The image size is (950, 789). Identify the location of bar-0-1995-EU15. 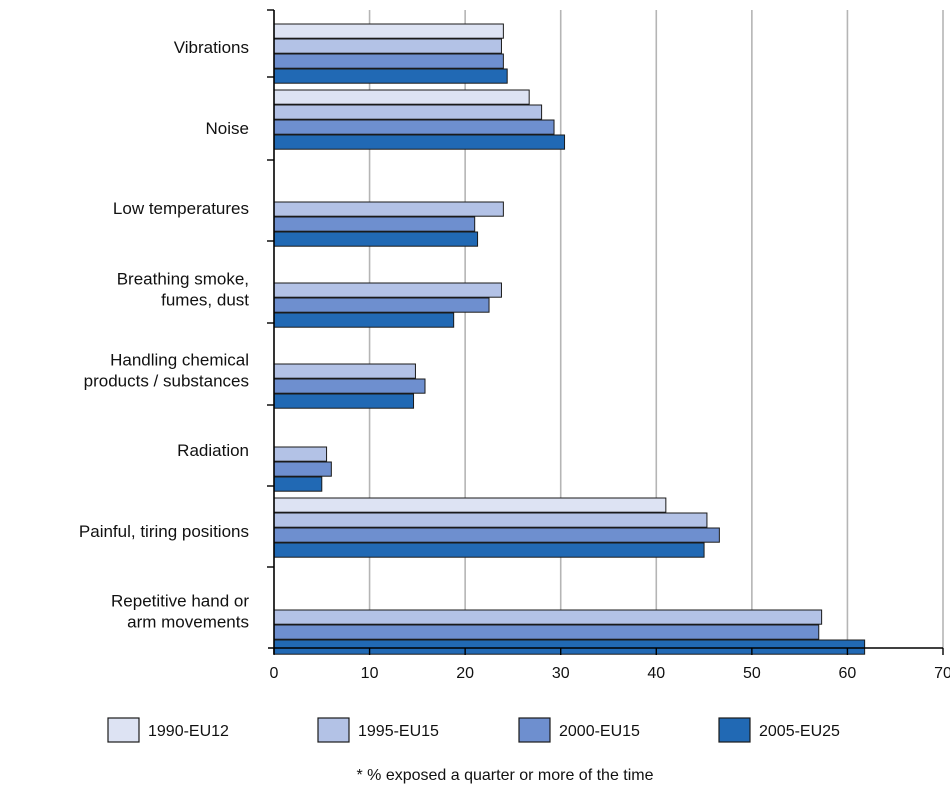
(387, 46).